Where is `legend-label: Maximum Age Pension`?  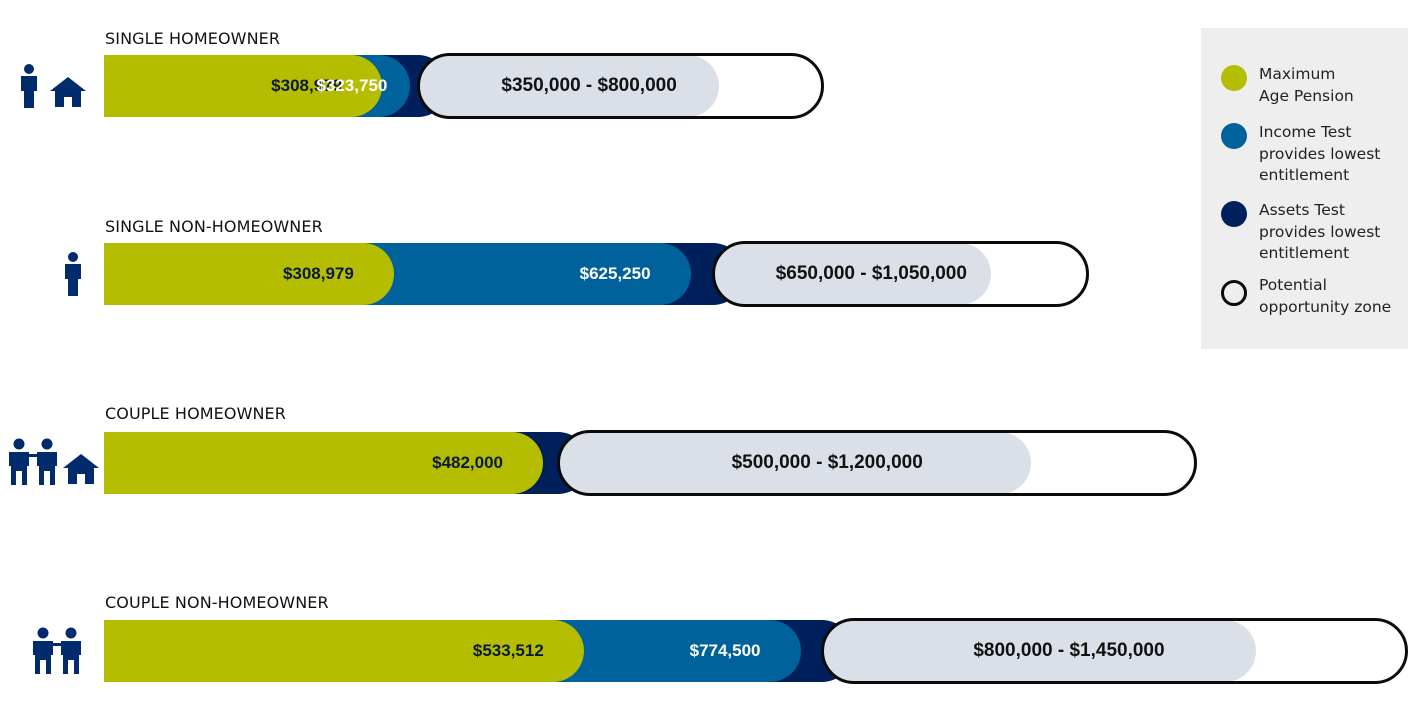 legend-label: Maximum Age Pension is located at coordinates (1331, 85).